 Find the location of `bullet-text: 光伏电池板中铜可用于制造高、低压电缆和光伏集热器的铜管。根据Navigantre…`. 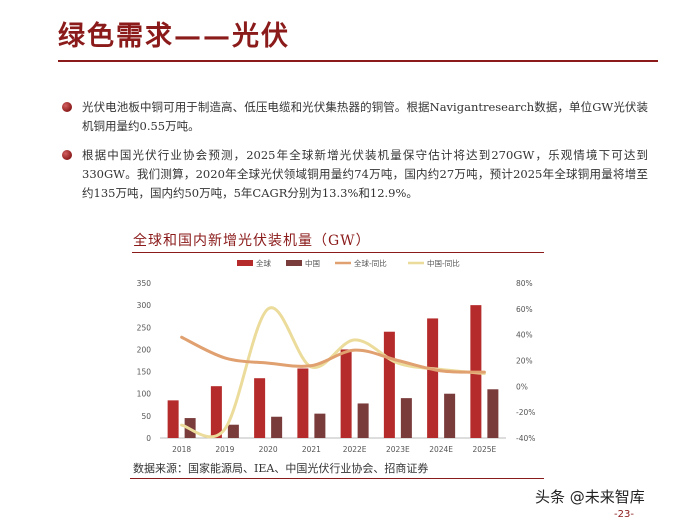

bullet-text: 光伏电池板中铜可用于制造高、低压电缆和光伏集热器的铜管。根据Navigantre… is located at coordinates (365, 116).